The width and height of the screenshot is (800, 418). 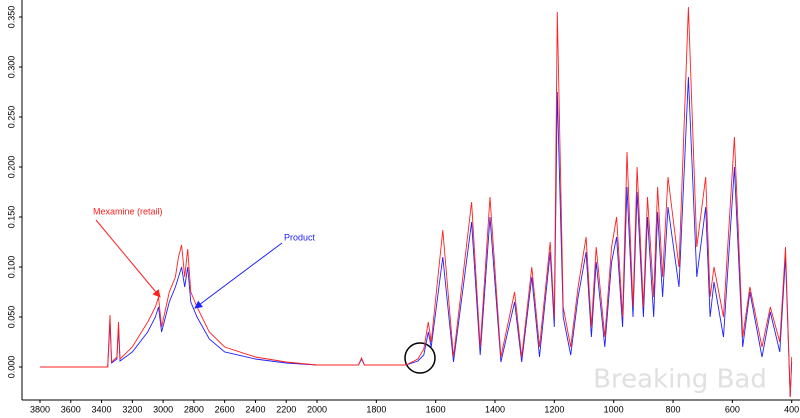 What do you see at coordinates (128, 211) in the screenshot?
I see `annotation: Mexamine (retail)` at bounding box center [128, 211].